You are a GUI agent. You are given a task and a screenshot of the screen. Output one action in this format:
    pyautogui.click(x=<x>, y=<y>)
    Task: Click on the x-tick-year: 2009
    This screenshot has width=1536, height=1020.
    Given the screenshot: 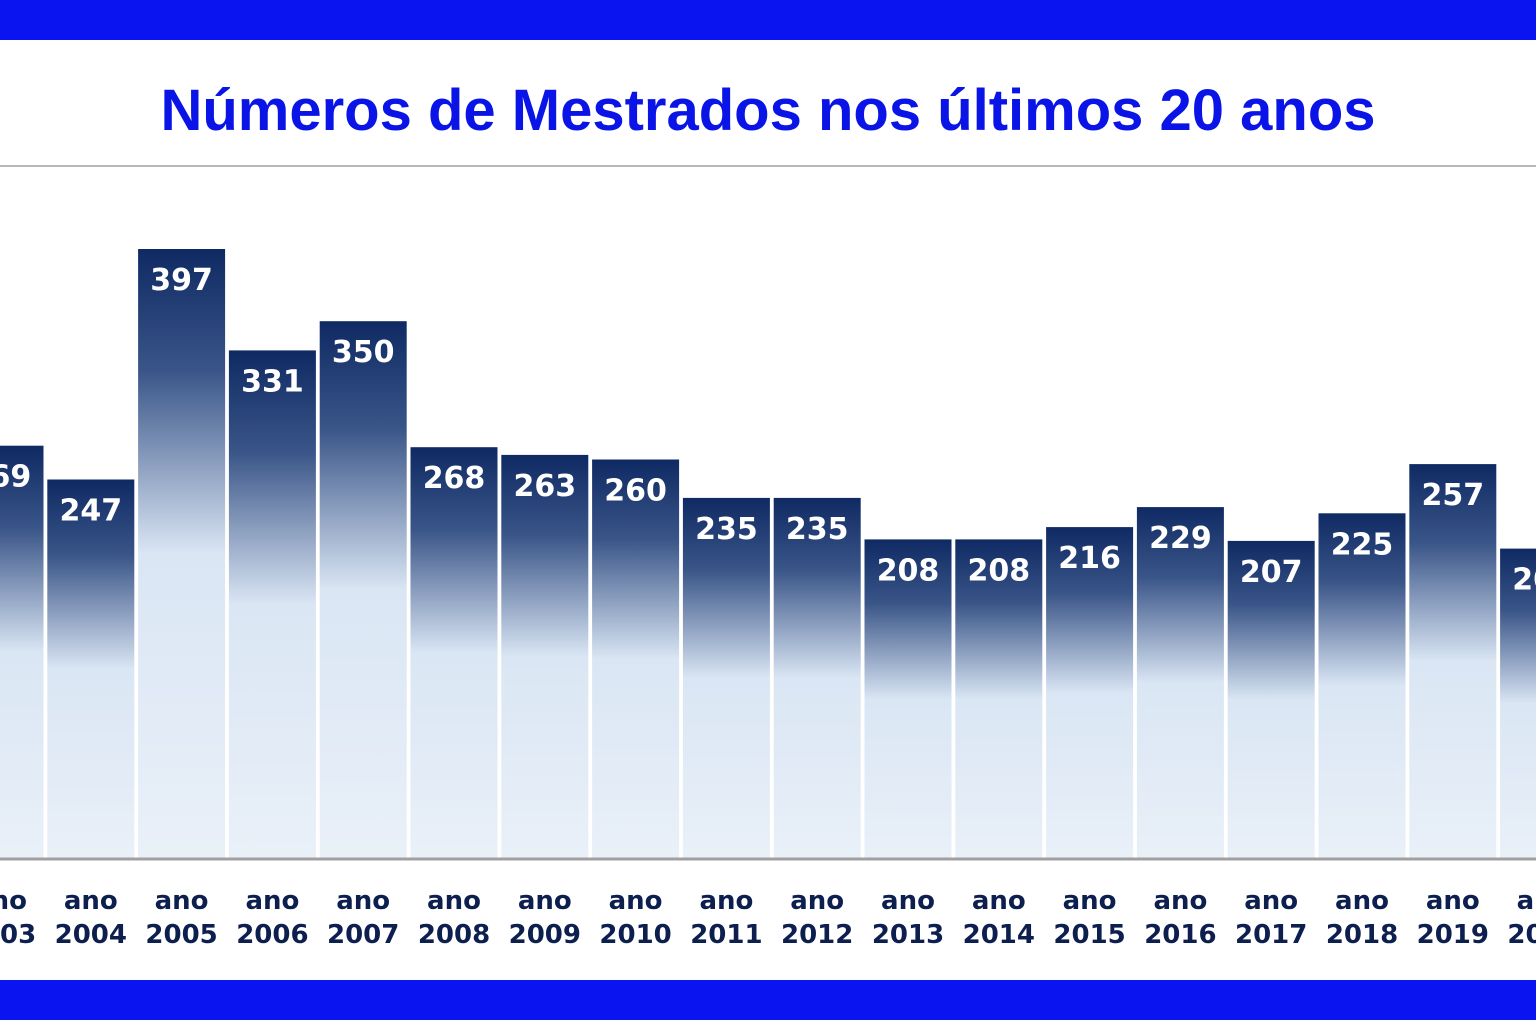 What is the action you would take?
    pyautogui.click(x=545, y=935)
    